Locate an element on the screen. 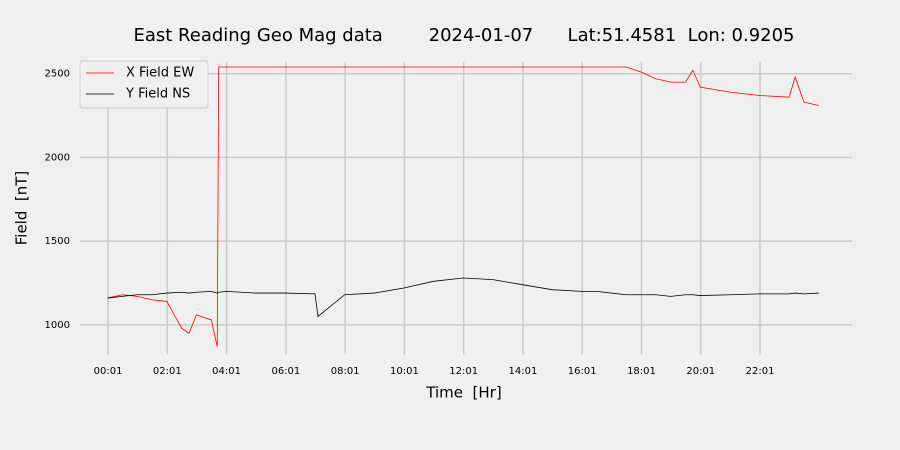 Image resolution: width=900 pixels, height=450 pixels. x-tick-label: 10:01 is located at coordinates (404, 371).